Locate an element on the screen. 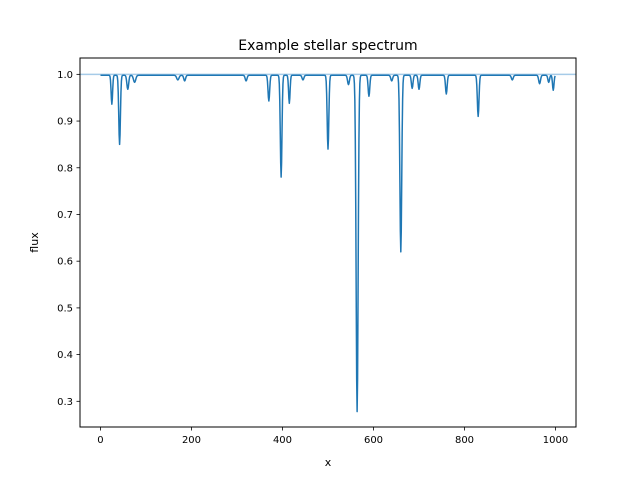 This screenshot has width=640, height=480. y-tick-label: 0.6 is located at coordinates (65, 262).